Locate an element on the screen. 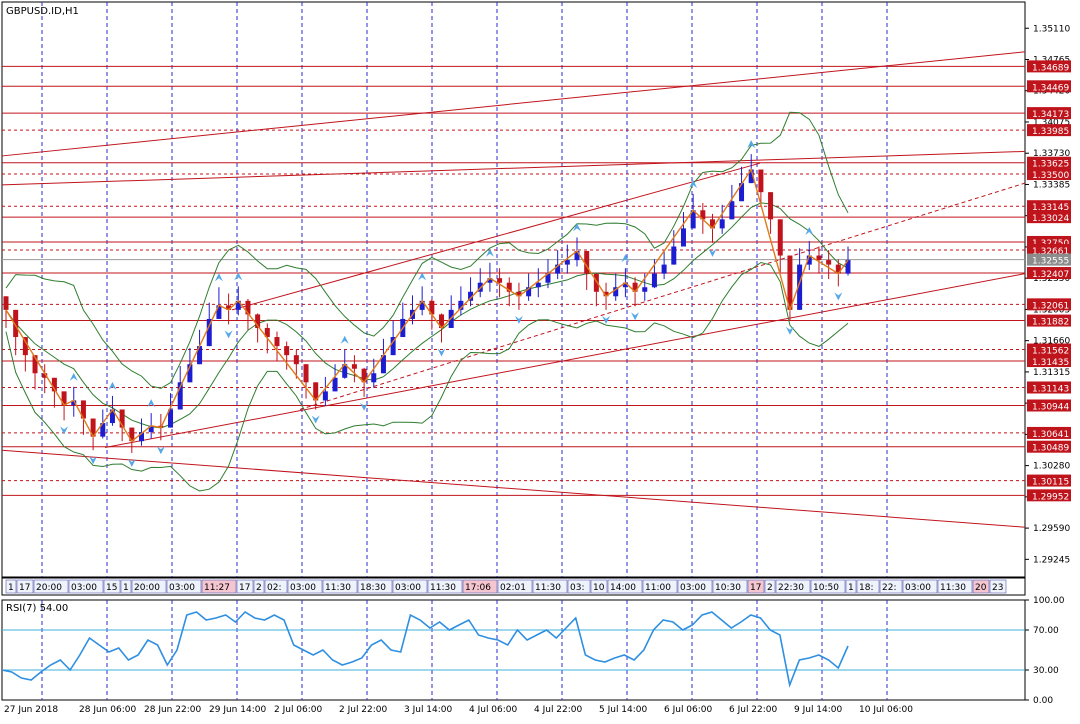 The image size is (1080, 724). time-label: 3 Jul 14:00 is located at coordinates (428, 710).